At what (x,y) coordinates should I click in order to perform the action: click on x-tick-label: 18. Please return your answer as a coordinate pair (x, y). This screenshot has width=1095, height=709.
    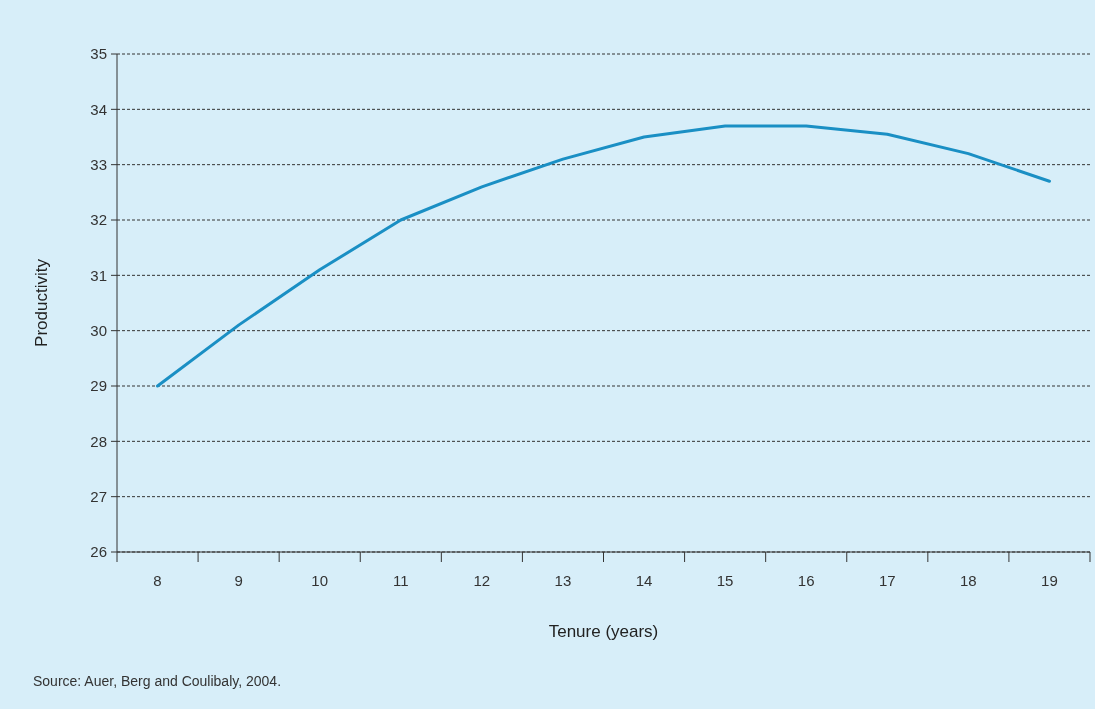
    Looking at the image, I should click on (968, 580).